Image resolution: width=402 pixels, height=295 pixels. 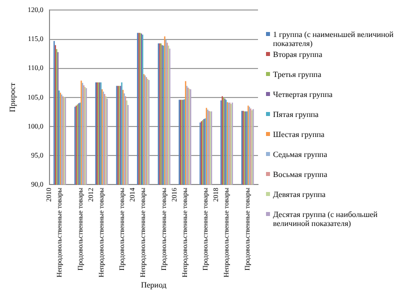 I want to click on legend-label: 1 группа (с наименьшей величиной показателя), so click(x=334, y=39).